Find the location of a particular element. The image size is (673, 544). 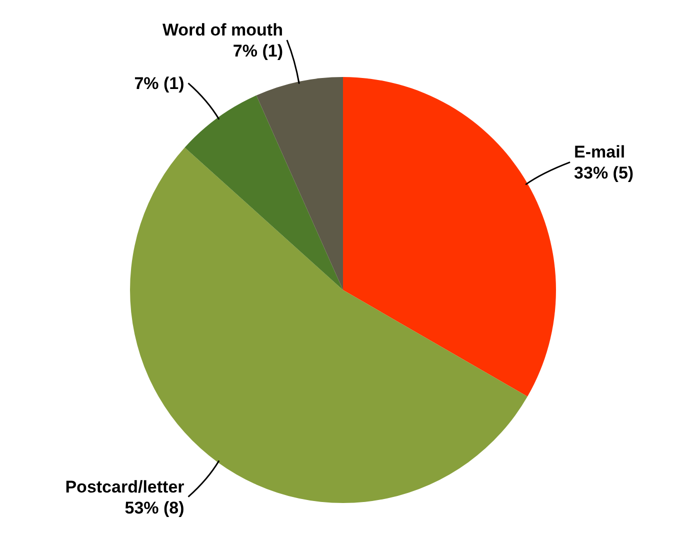

data-label: 53% (8) is located at coordinates (154, 508).